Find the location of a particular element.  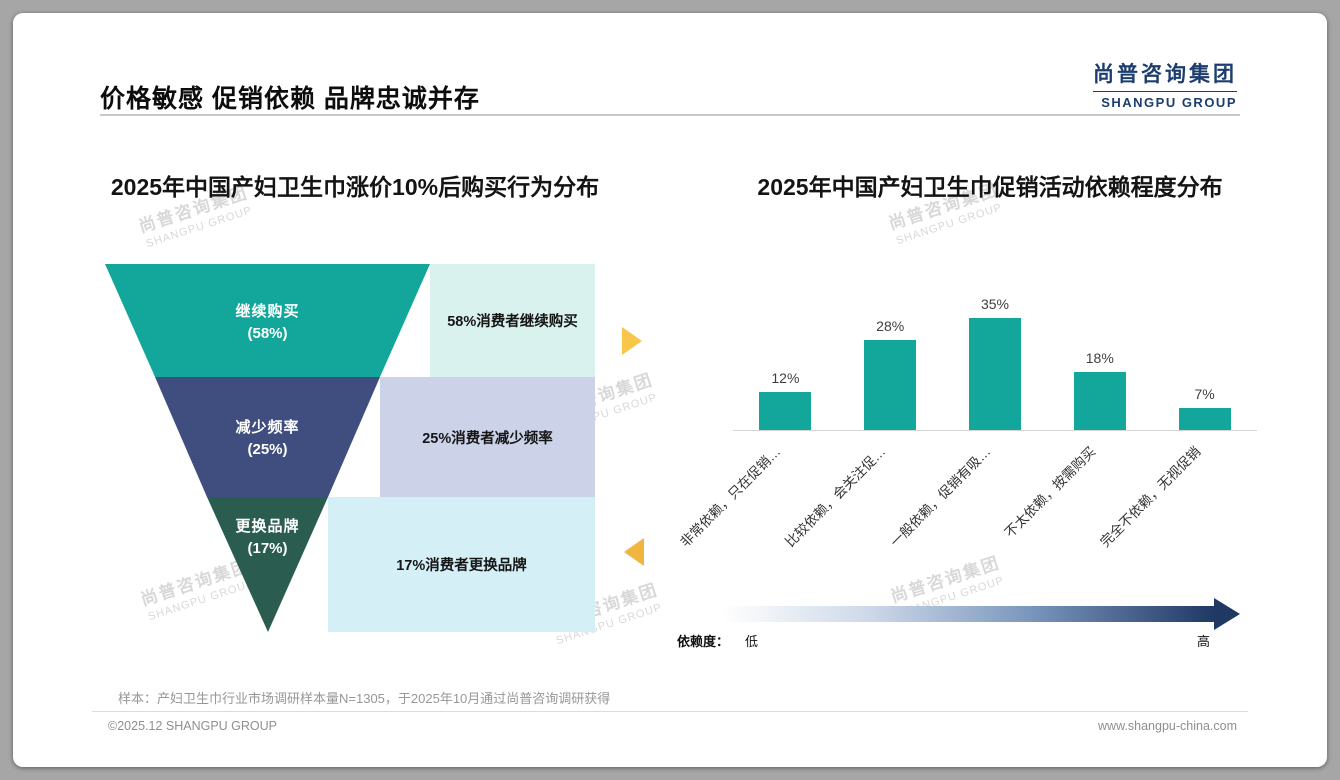

footer-divider is located at coordinates (670, 711).